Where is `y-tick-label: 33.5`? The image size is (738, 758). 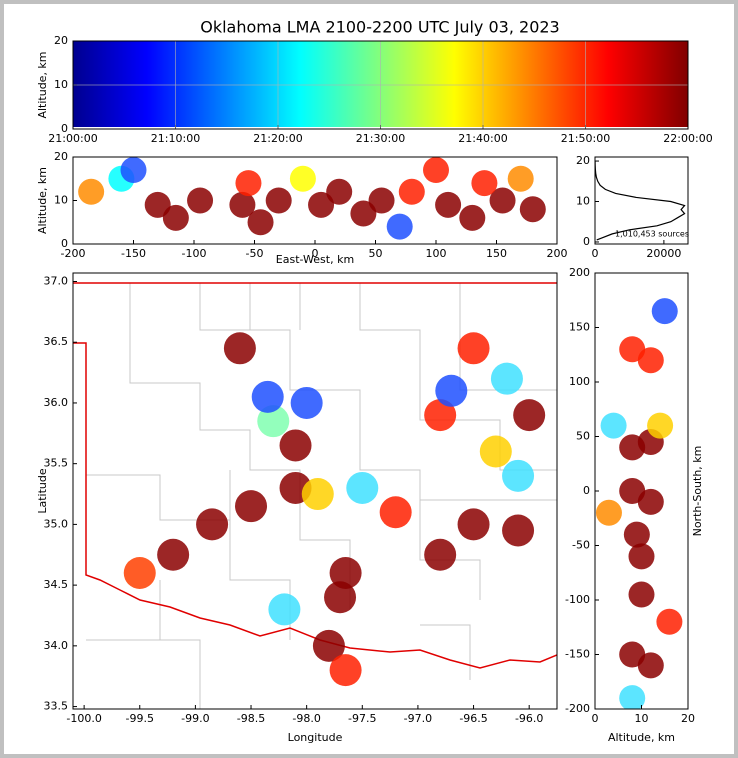
y-tick-label: 33.5 is located at coordinates (56, 706).